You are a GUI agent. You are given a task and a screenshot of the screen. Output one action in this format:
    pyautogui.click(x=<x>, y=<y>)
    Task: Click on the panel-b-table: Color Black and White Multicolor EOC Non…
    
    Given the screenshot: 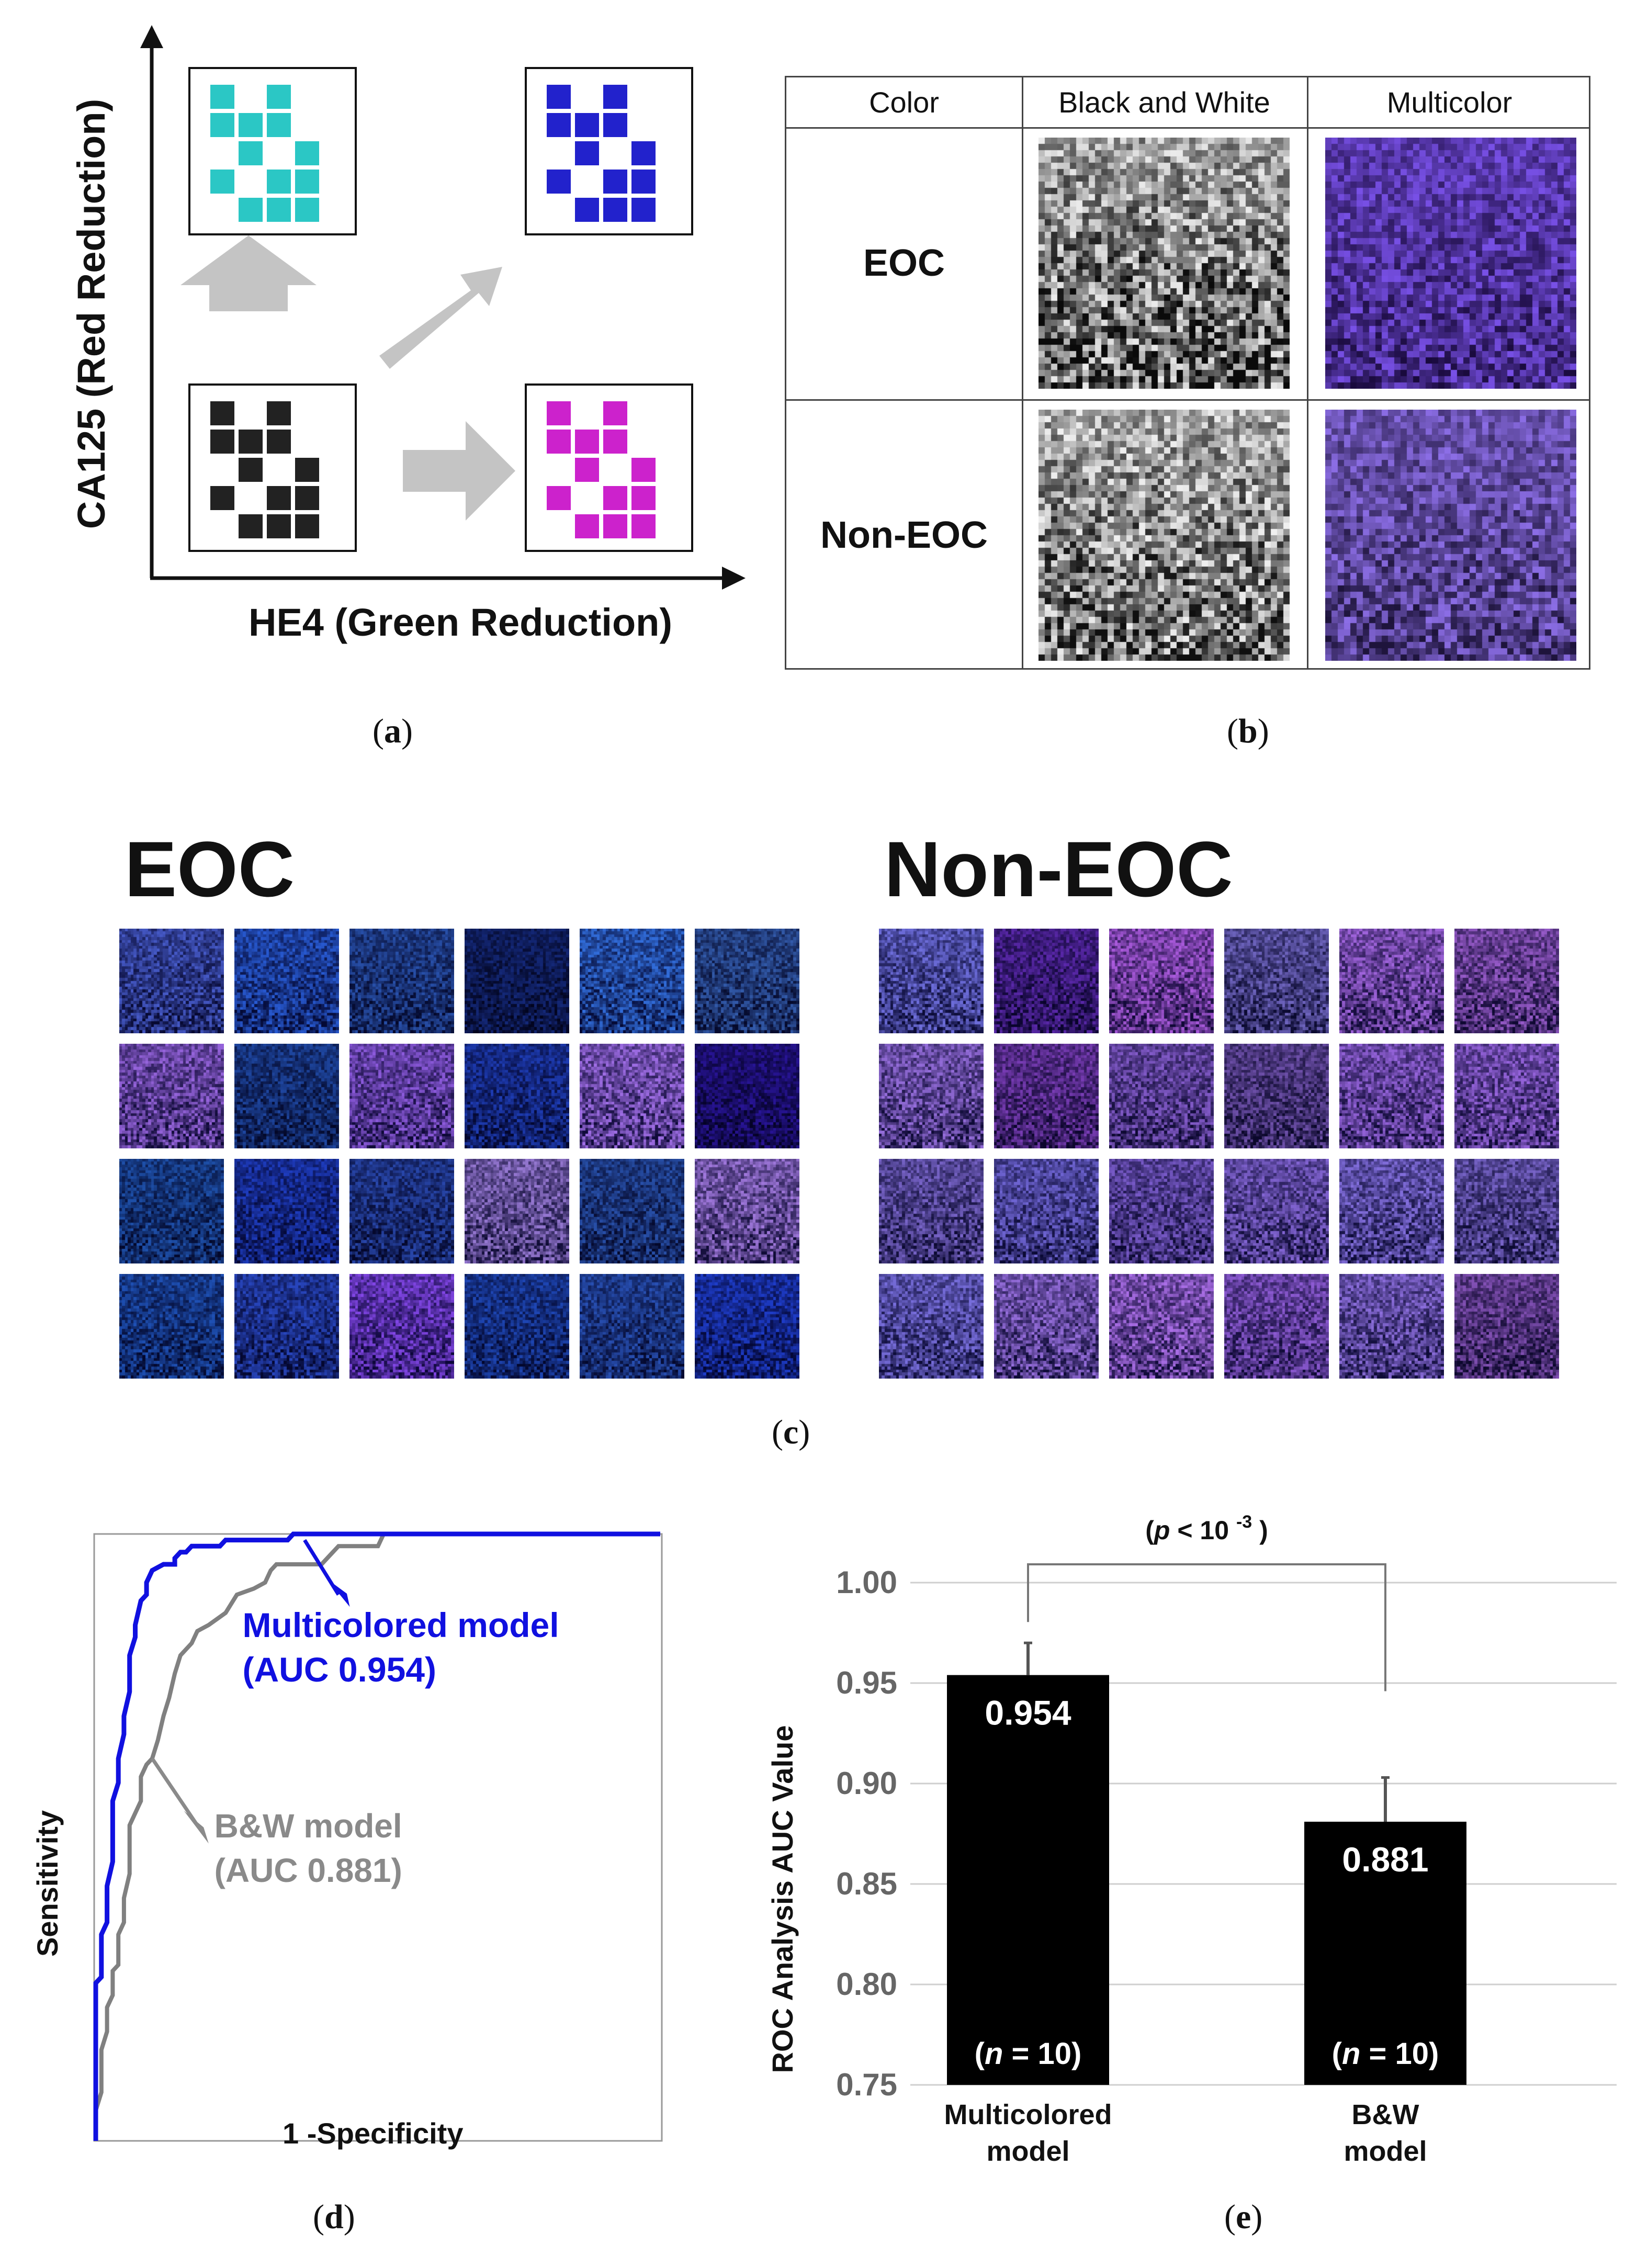 What is the action you would take?
    pyautogui.click(x=1187, y=373)
    